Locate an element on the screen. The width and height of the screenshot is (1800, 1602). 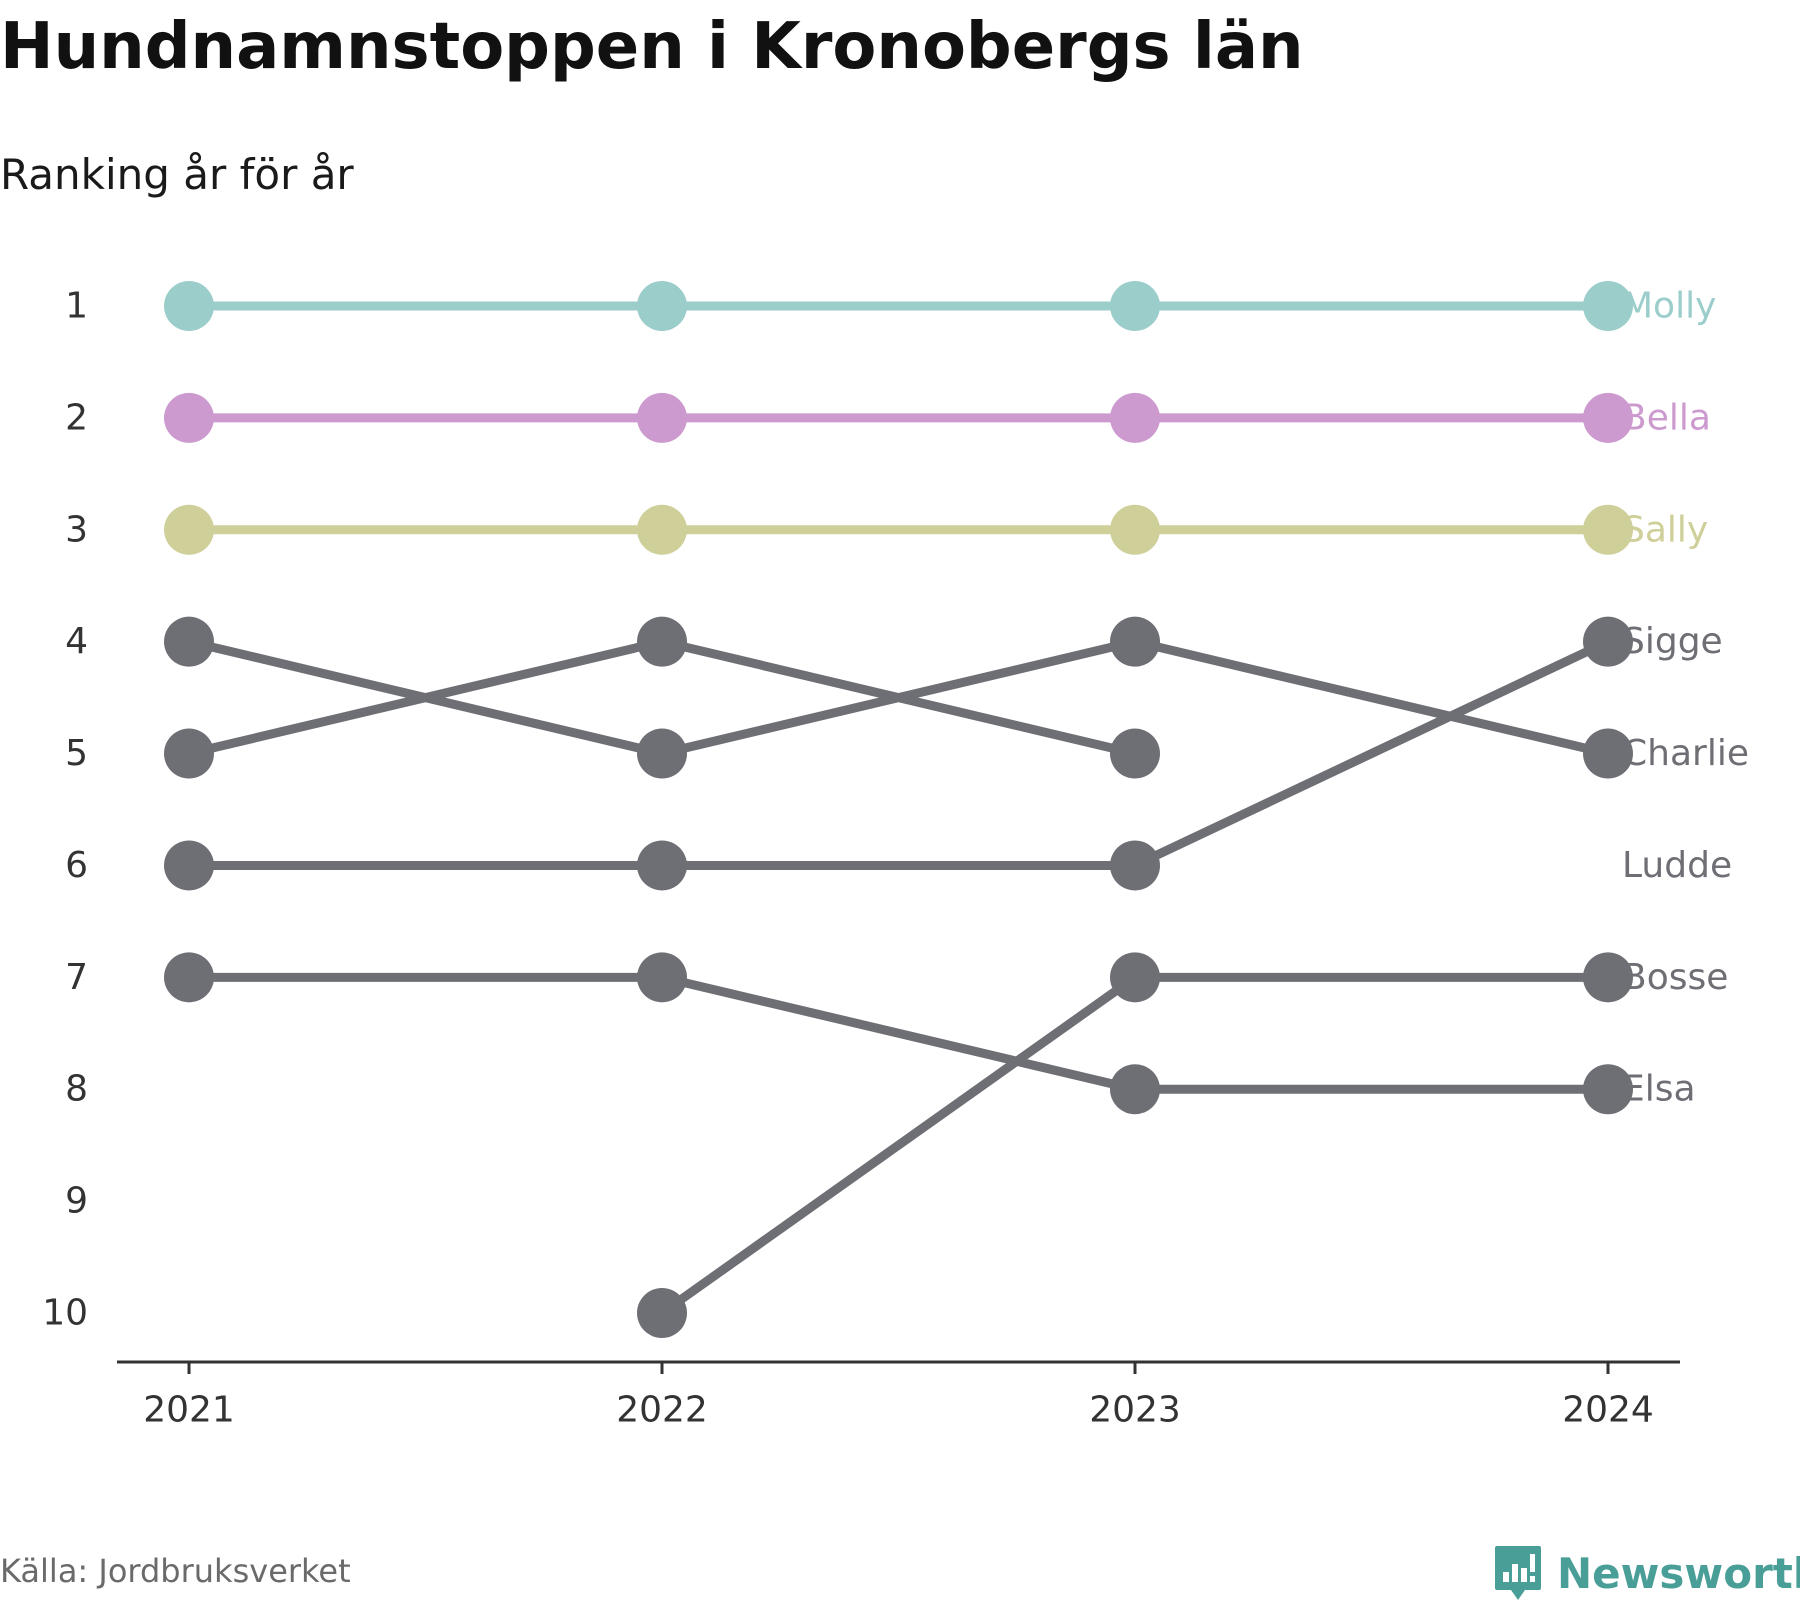
x-tick-label: 2022 is located at coordinates (662, 1410).